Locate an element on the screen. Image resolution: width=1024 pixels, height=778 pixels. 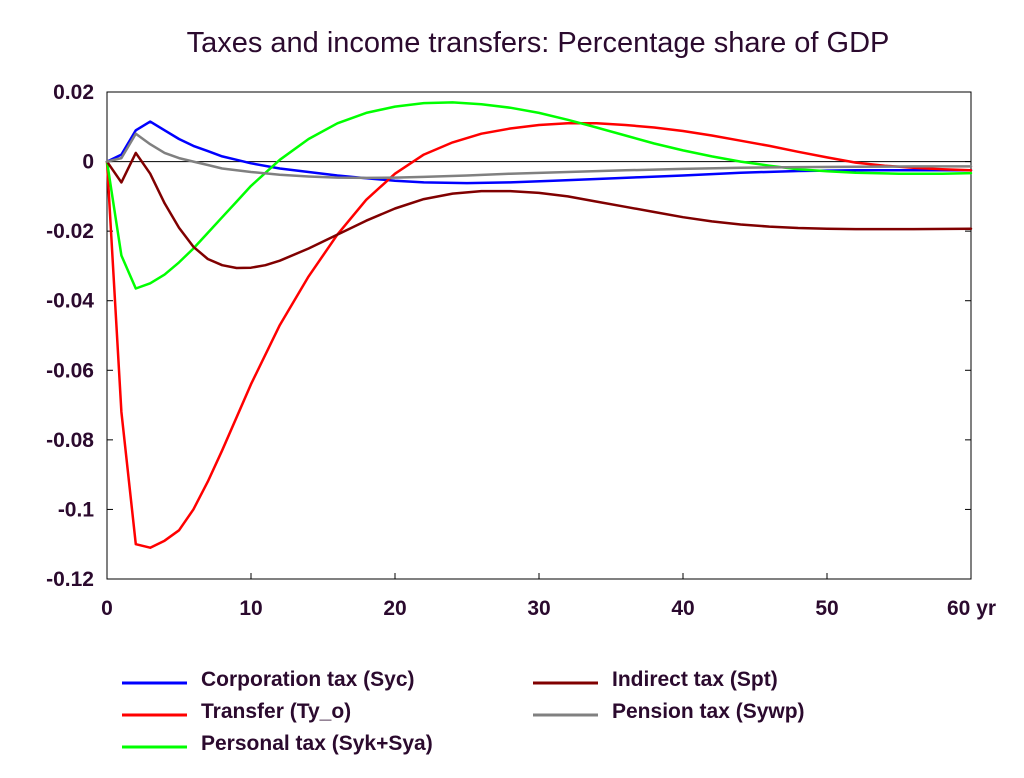
y-tick-label: -0.06 is located at coordinates (70, 370).